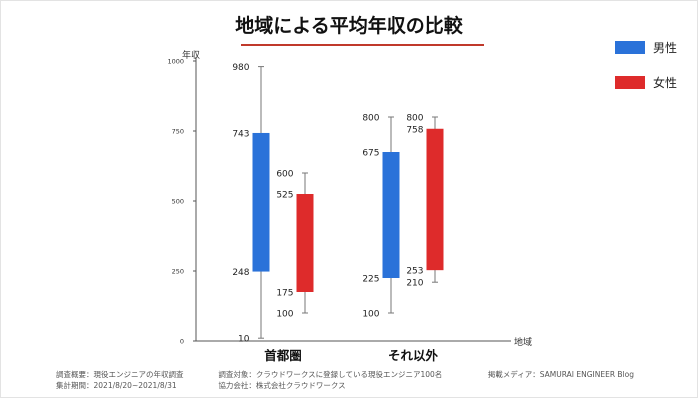 The image size is (700, 400). I want to click on legend-label: 男性, so click(665, 48).